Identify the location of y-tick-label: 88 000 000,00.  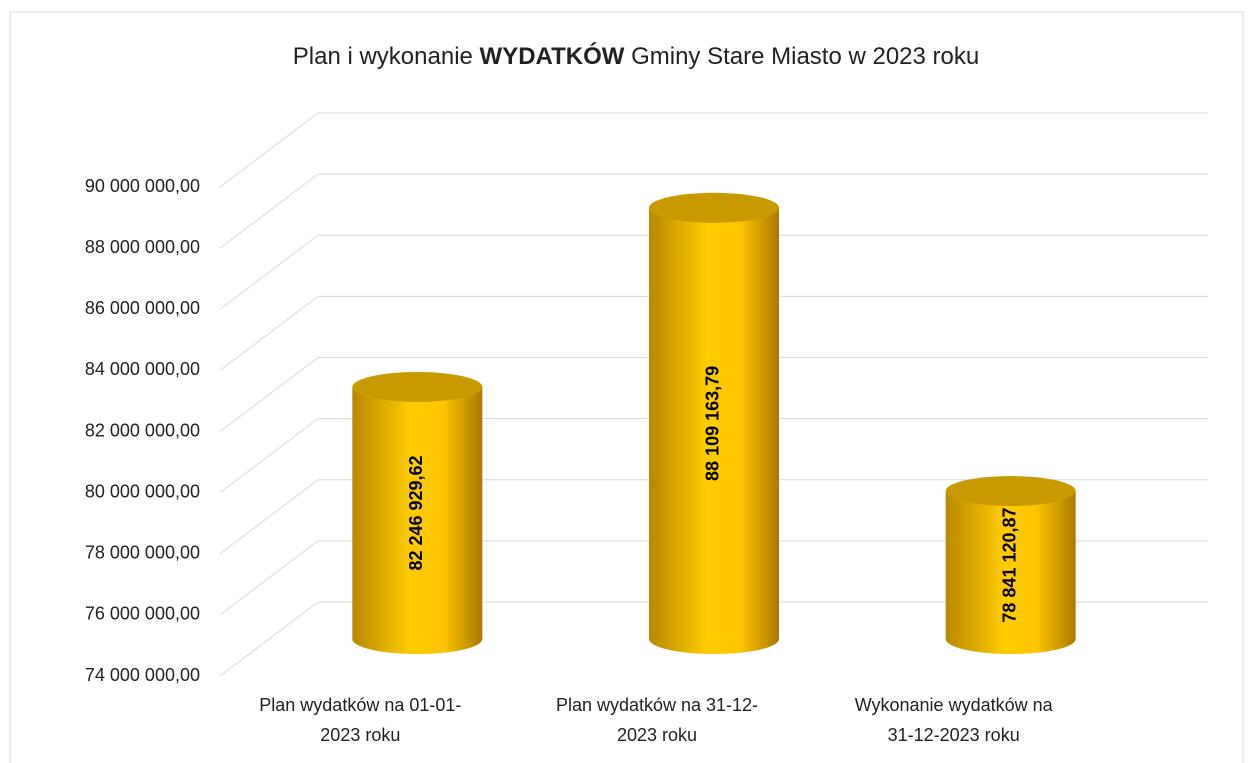
(142, 247).